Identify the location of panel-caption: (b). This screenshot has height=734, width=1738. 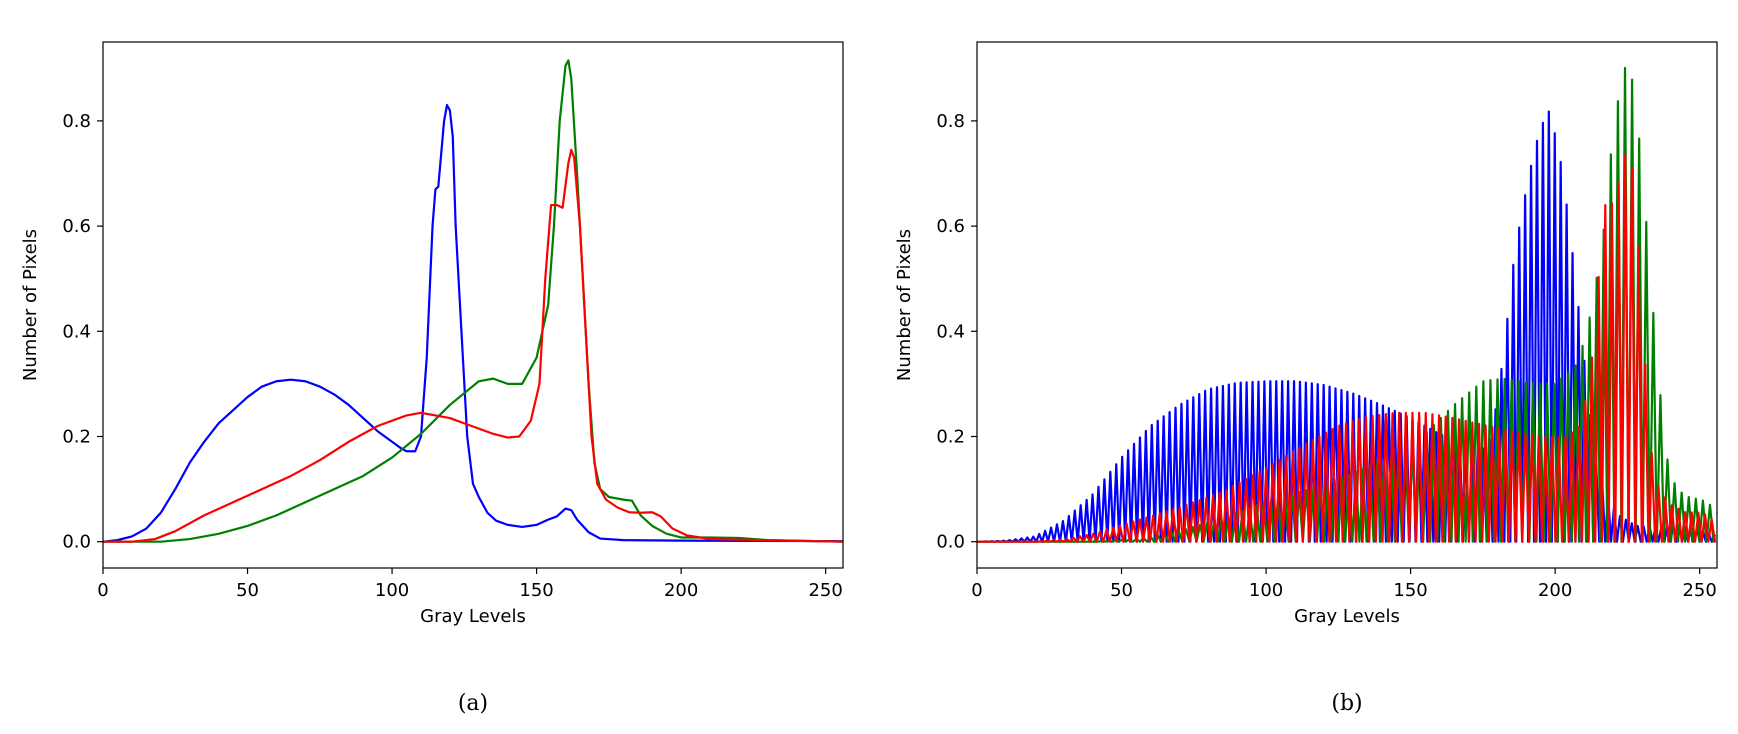
(1346, 703).